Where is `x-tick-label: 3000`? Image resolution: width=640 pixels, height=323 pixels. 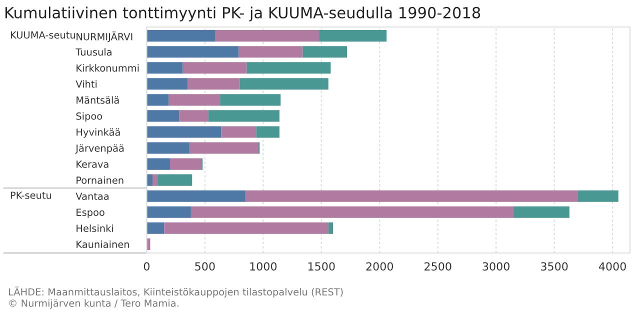
x-tick-label: 3000 is located at coordinates (496, 266).